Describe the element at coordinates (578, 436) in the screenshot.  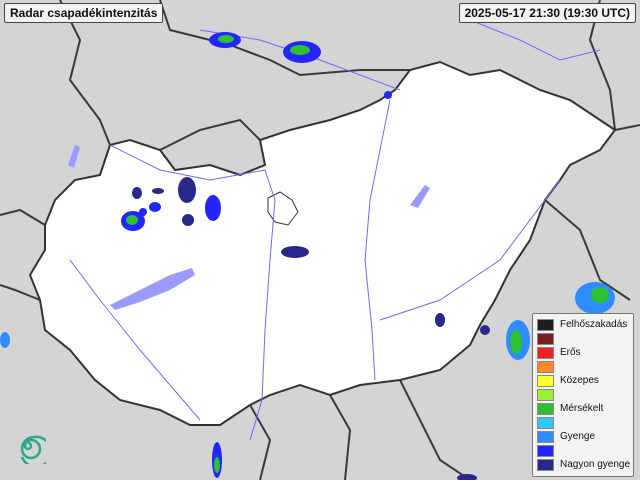
I see `legend-label: Gyenge` at that location.